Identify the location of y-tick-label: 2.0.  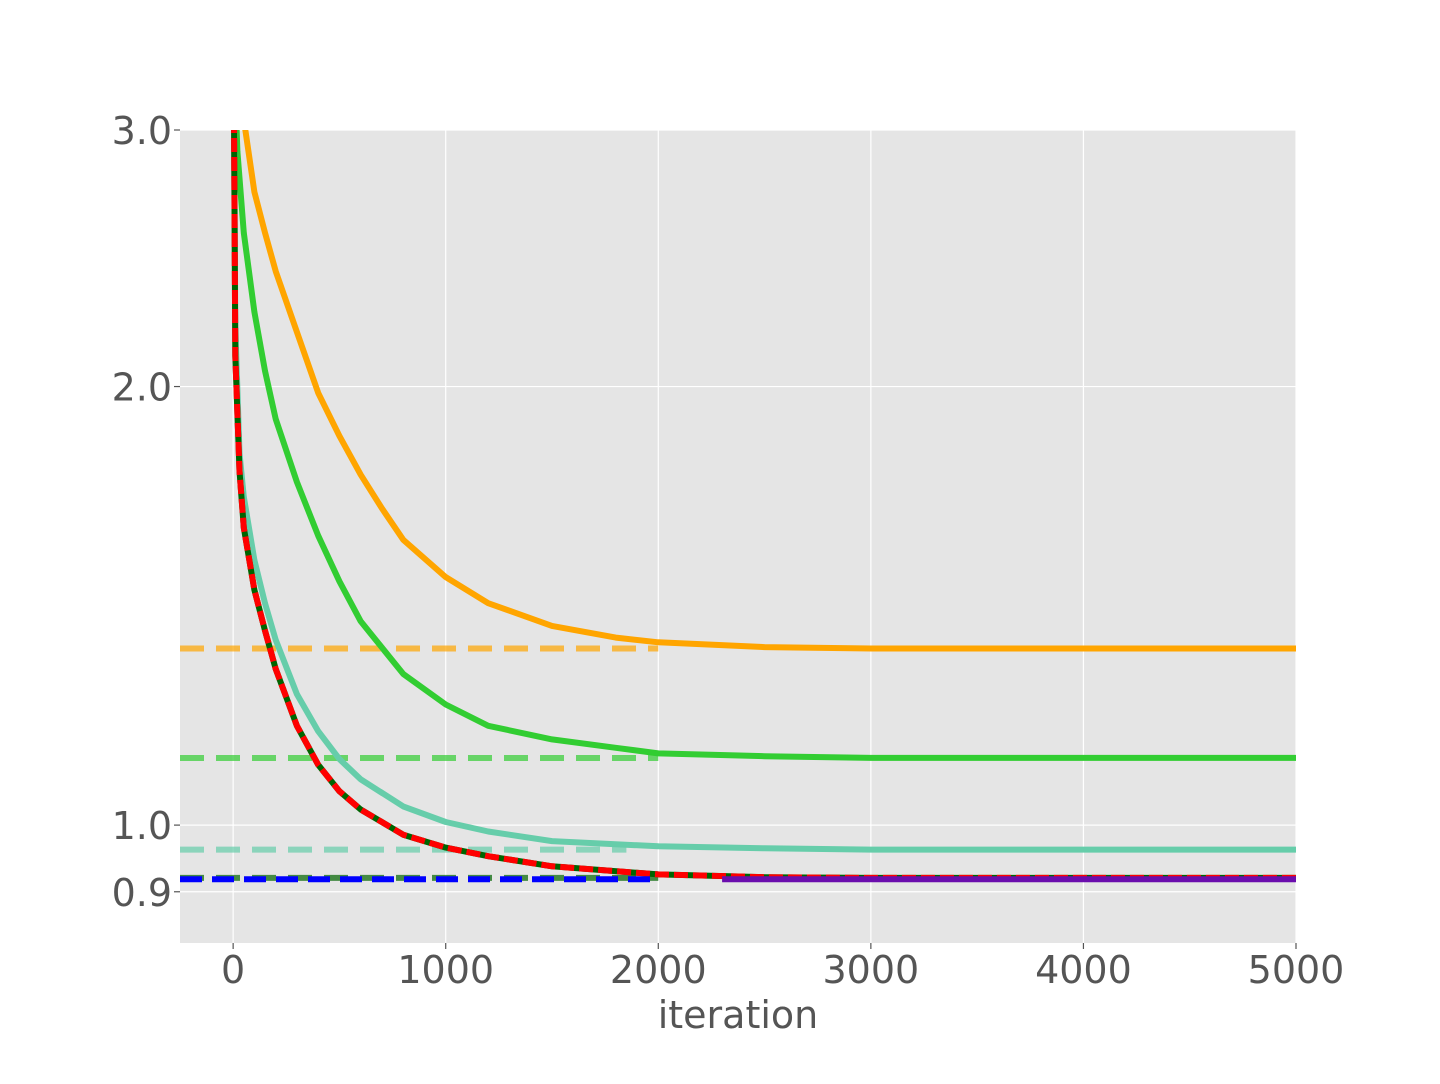
(142, 388).